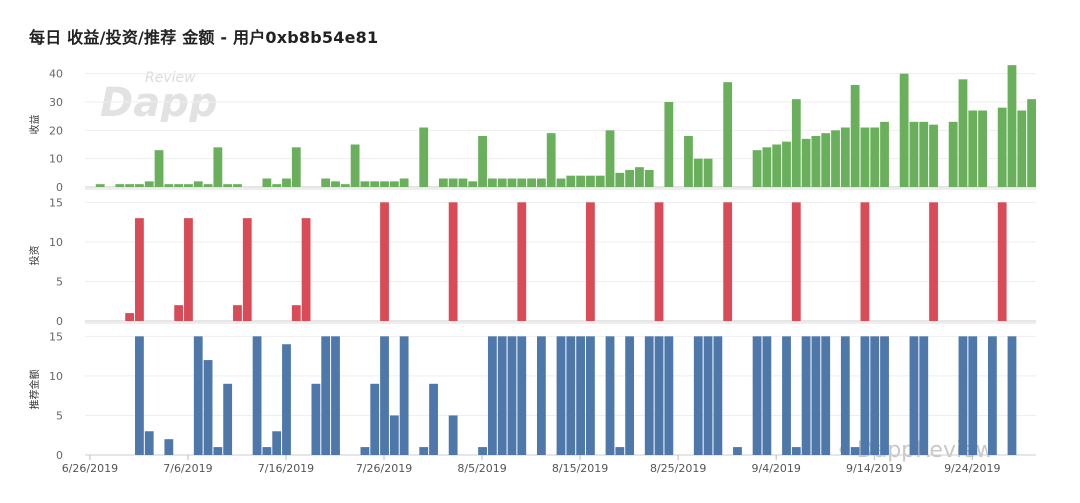 This screenshot has width=1080, height=503. Describe the element at coordinates (204, 37) in the screenshot. I see `chart-title: 每日 收益/投资/推荐 金额 - 用户0xb8b54e81` at that location.